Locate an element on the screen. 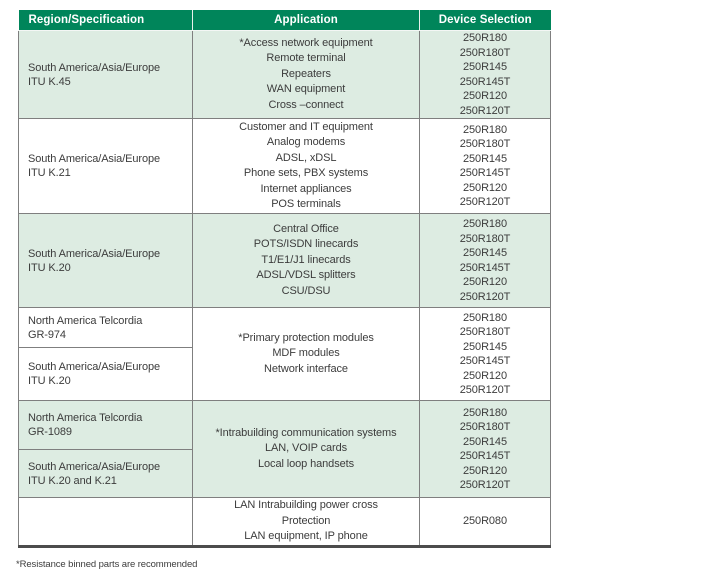  footnote-resistance-binned: *Resistance binned parts are recommended is located at coordinates (107, 564).